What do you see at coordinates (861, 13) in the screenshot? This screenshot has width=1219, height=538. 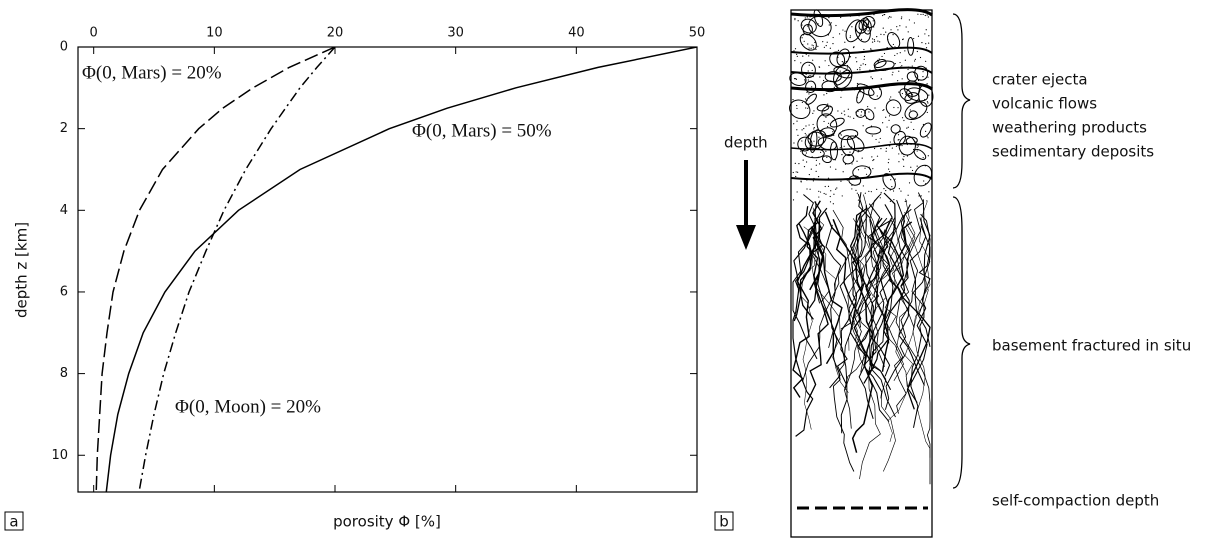 I see `layer-boundary` at bounding box center [861, 13].